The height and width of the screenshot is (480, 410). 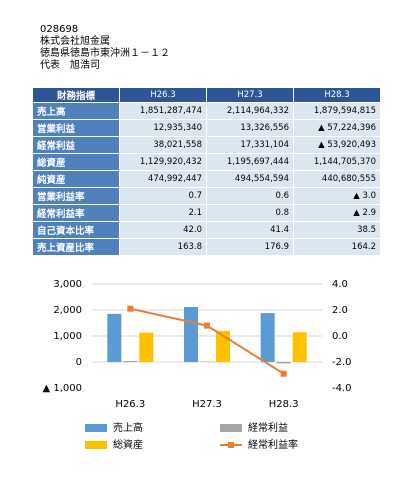 What do you see at coordinates (340, 310) in the screenshot?
I see `y2-tick-label: 2.0` at bounding box center [340, 310].